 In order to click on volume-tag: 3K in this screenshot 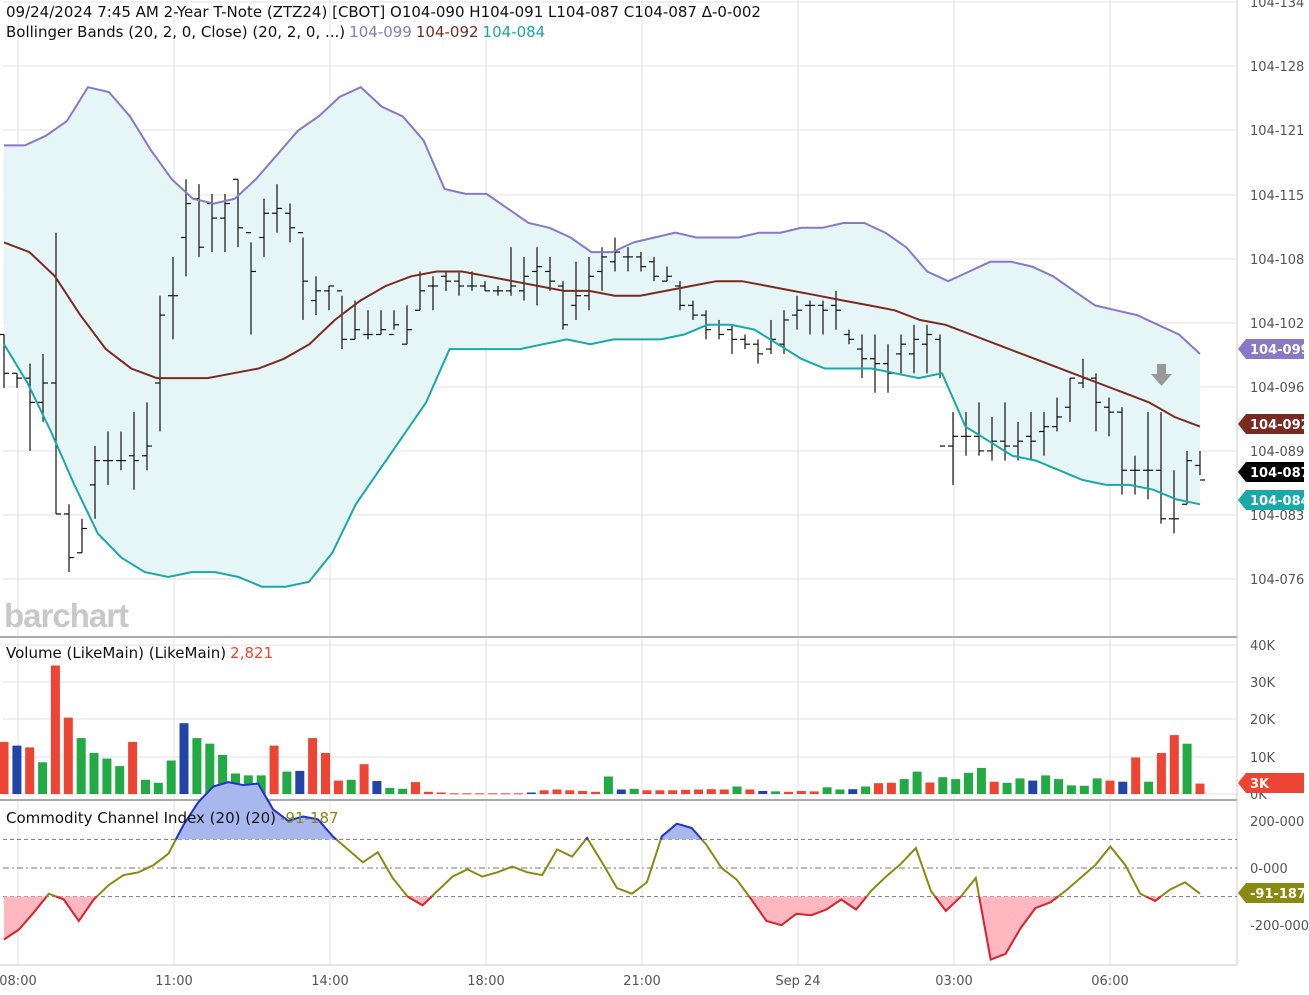, I will do `click(1271, 783)`.